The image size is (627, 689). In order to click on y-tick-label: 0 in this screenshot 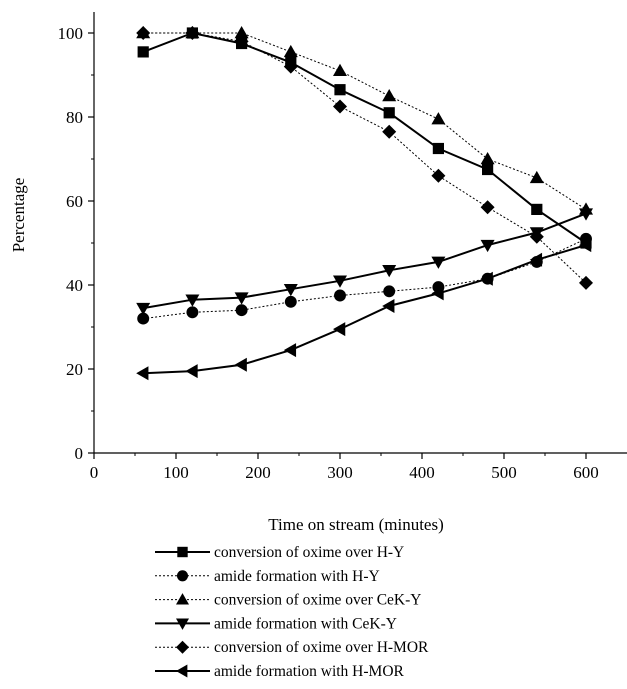, I will do `click(79, 453)`.